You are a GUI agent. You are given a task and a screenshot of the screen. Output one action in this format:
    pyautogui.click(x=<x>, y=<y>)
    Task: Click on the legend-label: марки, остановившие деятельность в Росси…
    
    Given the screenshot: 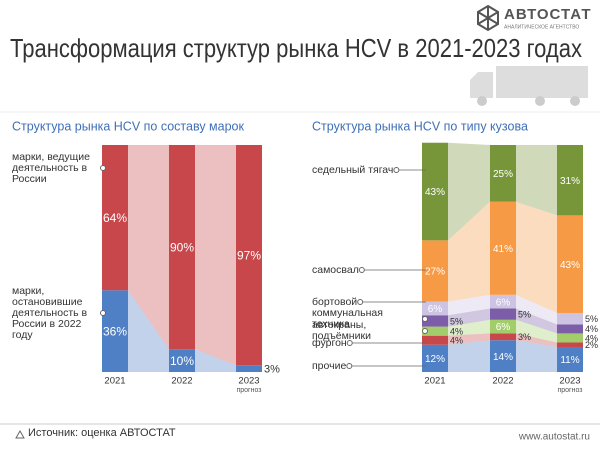 What is the action you would take?
    pyautogui.click(x=50, y=312)
    